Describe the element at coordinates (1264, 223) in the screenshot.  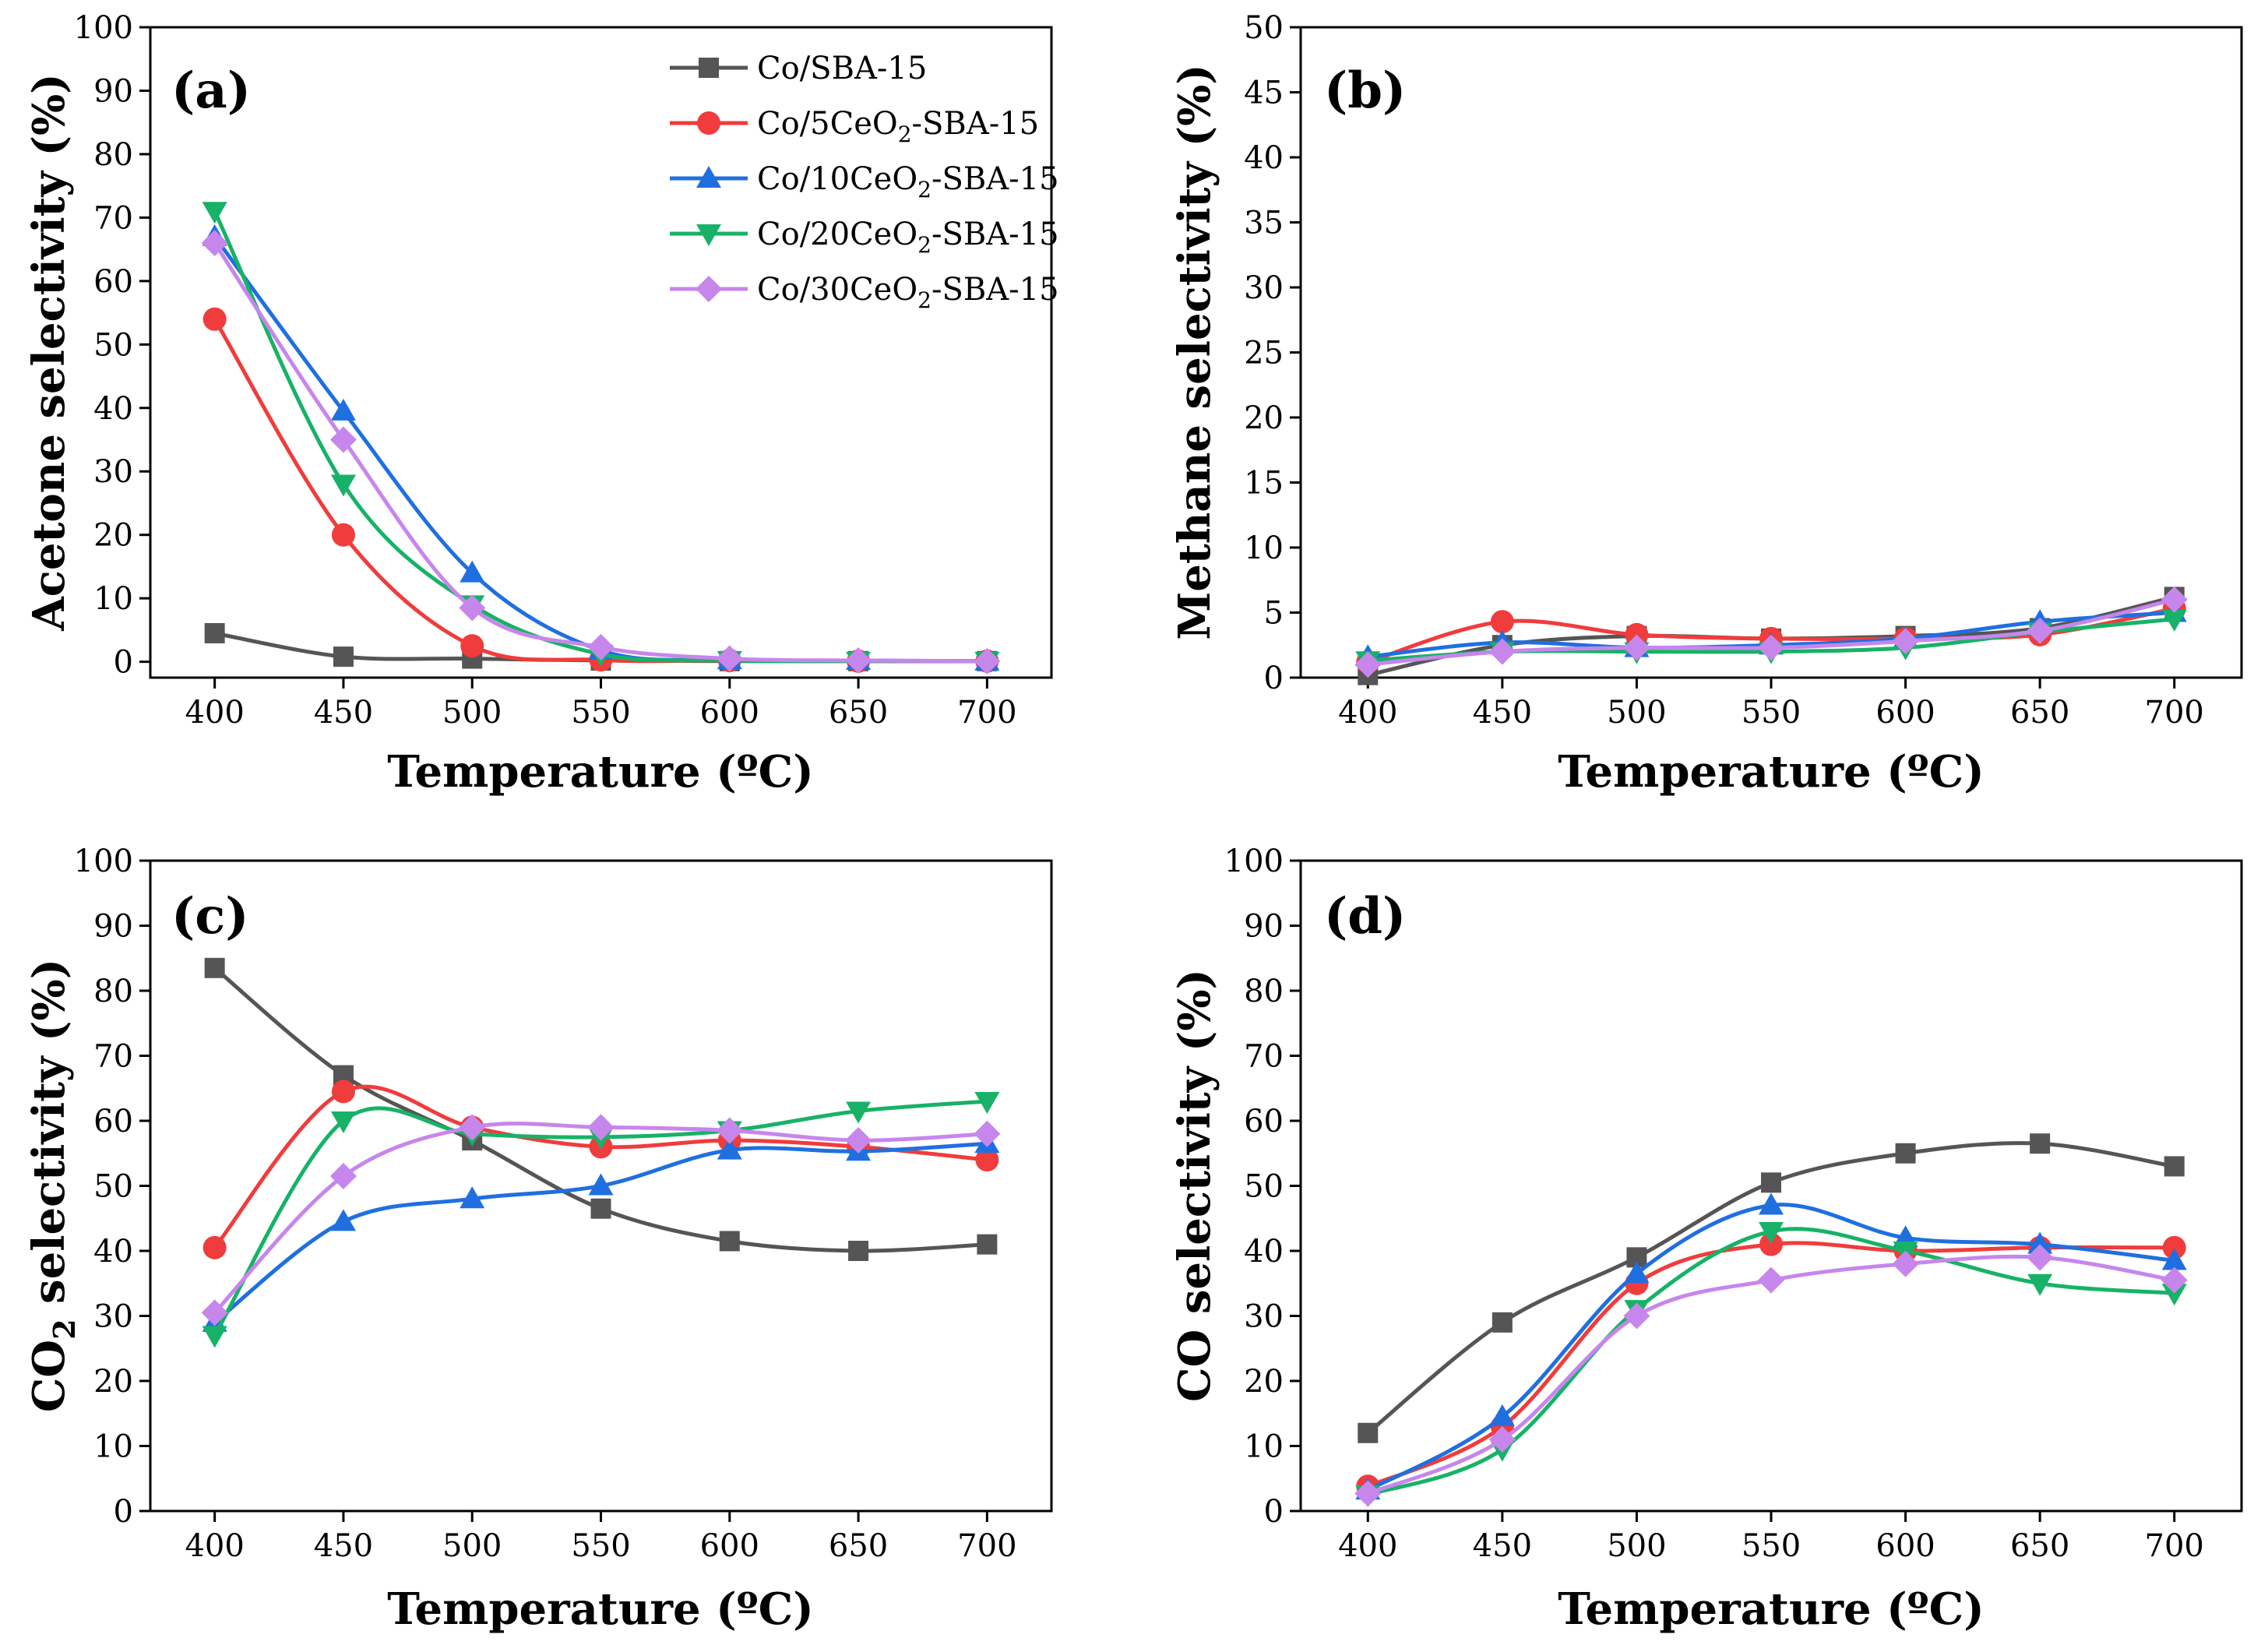
I see `y-tick-label-b-35: 35` at that location.